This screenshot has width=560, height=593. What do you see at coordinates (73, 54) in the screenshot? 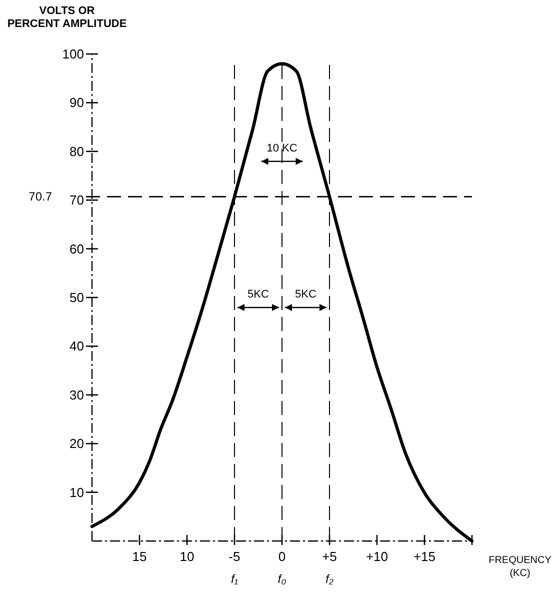
I see `y-tick-label: 100` at bounding box center [73, 54].